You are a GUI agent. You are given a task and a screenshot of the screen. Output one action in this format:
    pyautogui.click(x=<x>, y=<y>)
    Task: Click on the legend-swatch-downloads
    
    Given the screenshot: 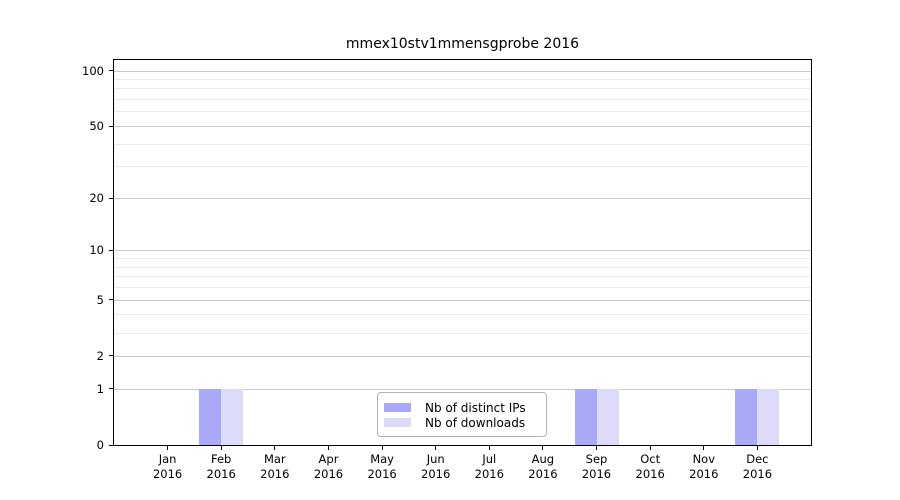 What is the action you would take?
    pyautogui.click(x=397, y=422)
    